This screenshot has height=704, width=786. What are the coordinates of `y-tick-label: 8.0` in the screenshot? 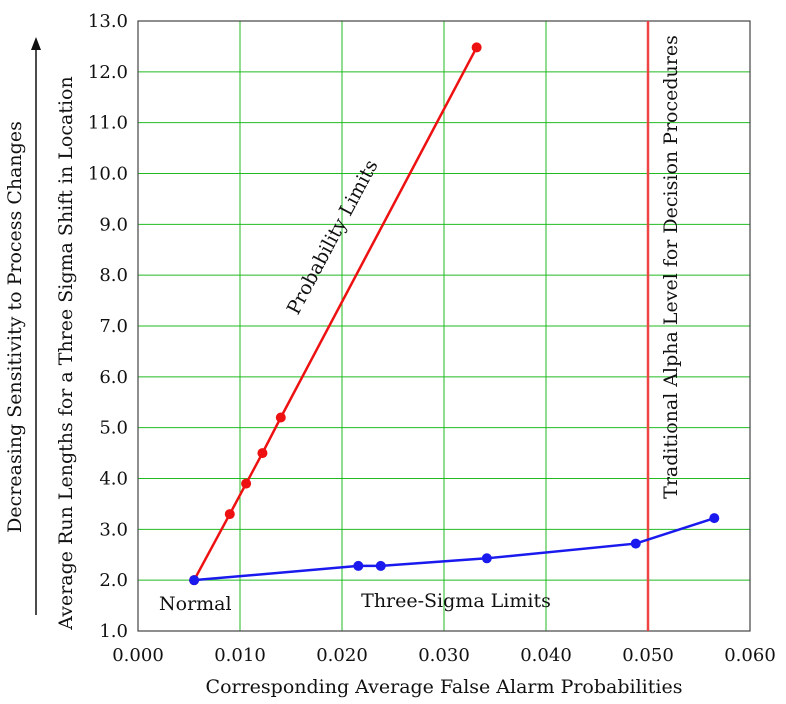 It's located at (113, 275).